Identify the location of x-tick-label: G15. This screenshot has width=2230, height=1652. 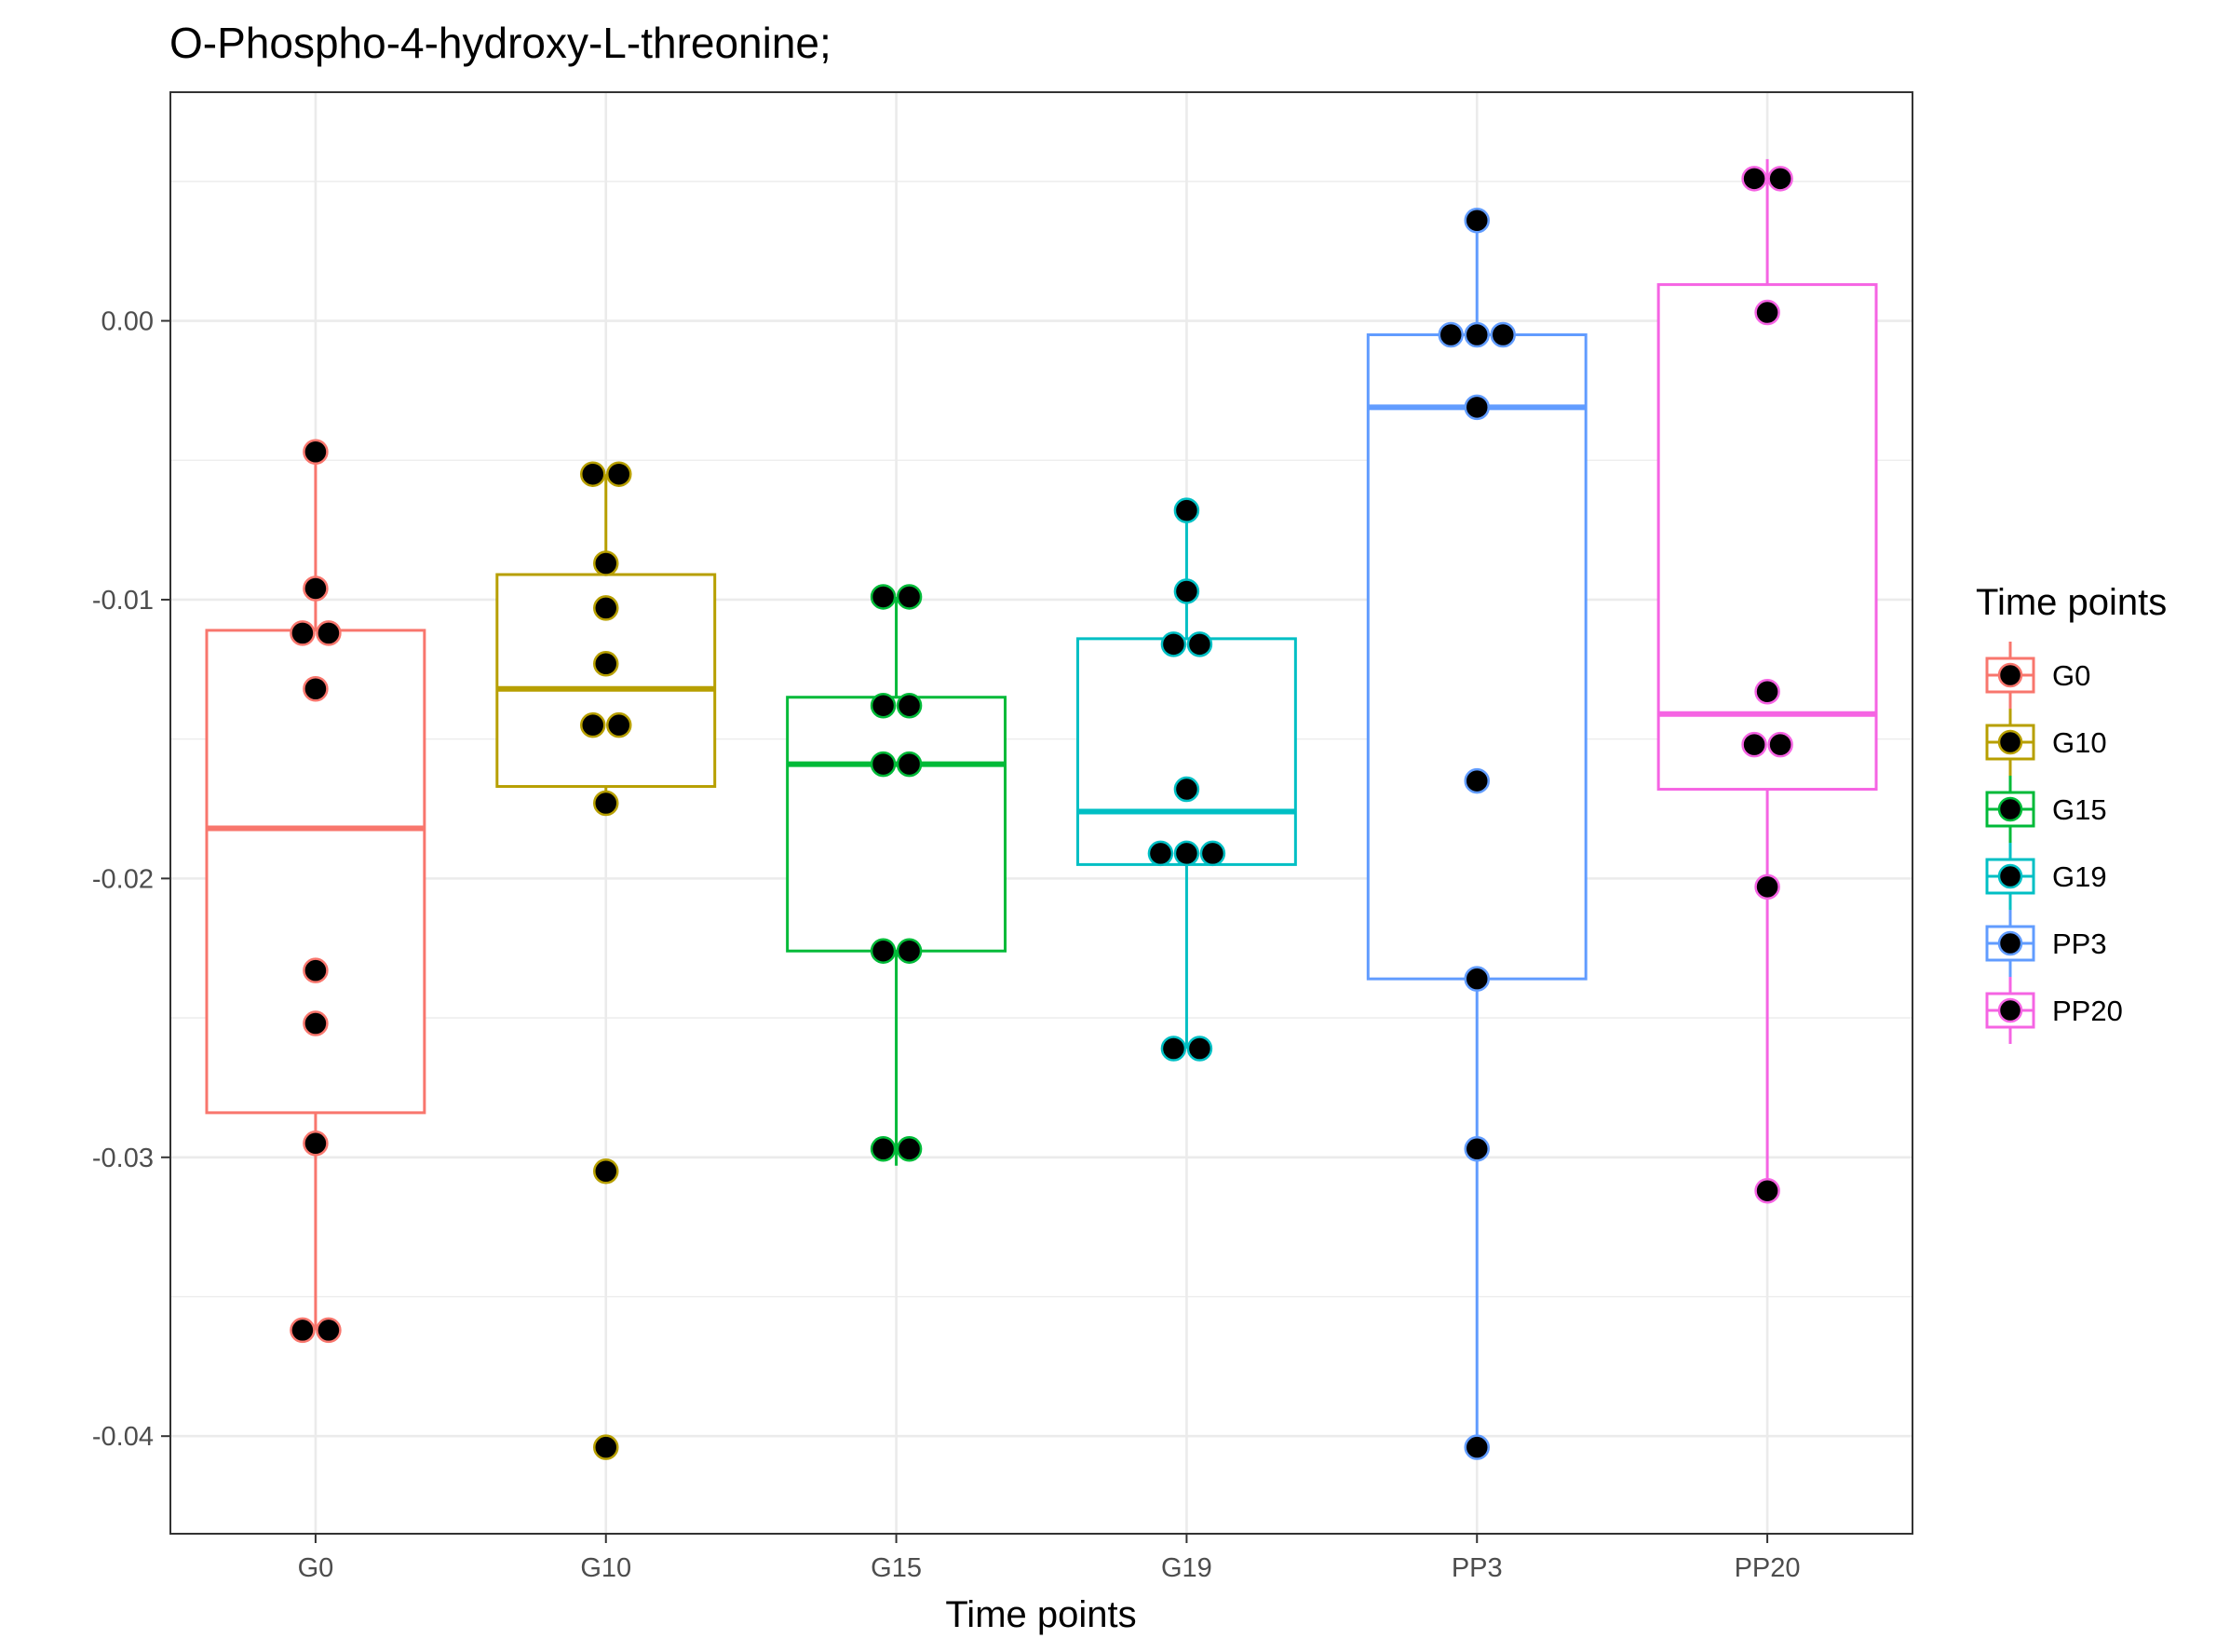
(897, 1568).